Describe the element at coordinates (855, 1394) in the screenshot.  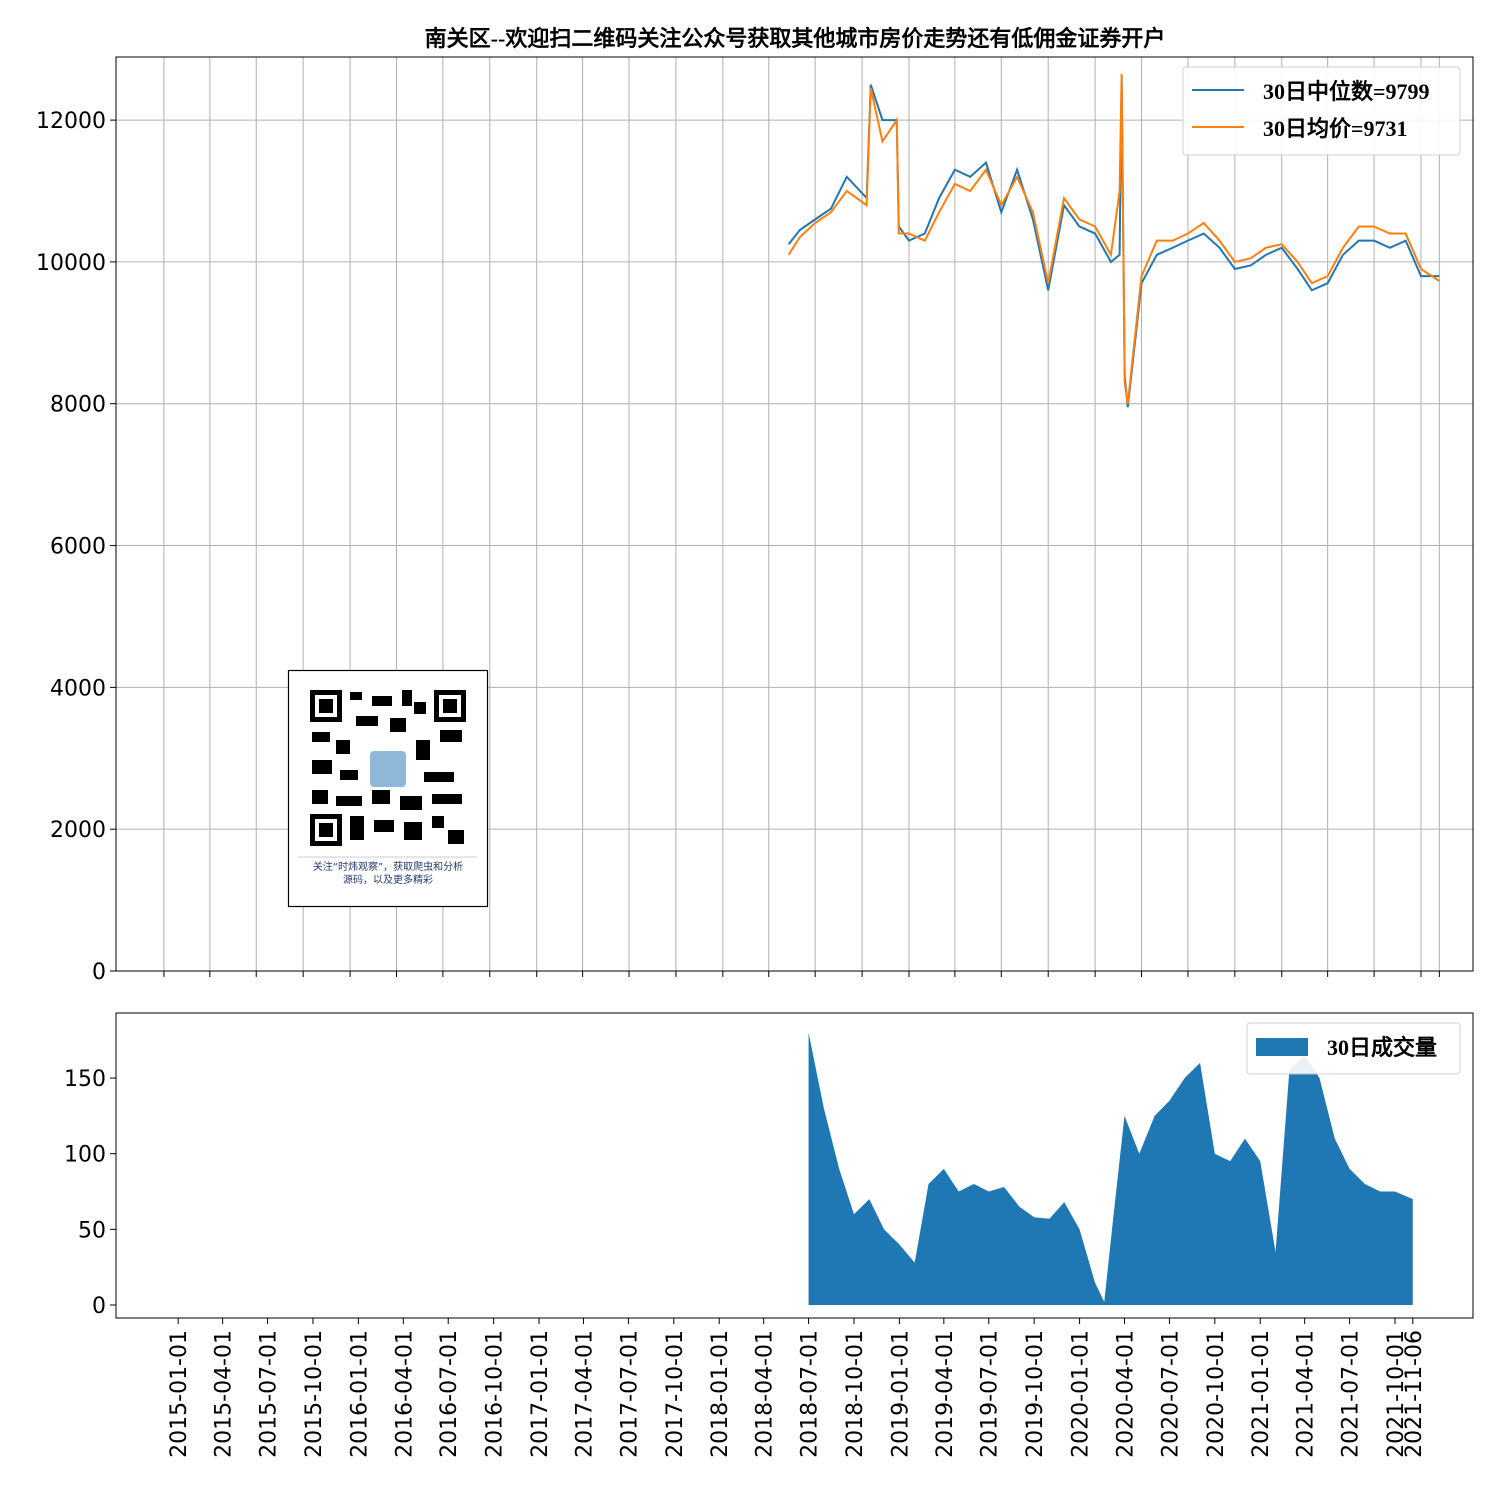
I see `x-tick-label: 2018-10-01` at that location.